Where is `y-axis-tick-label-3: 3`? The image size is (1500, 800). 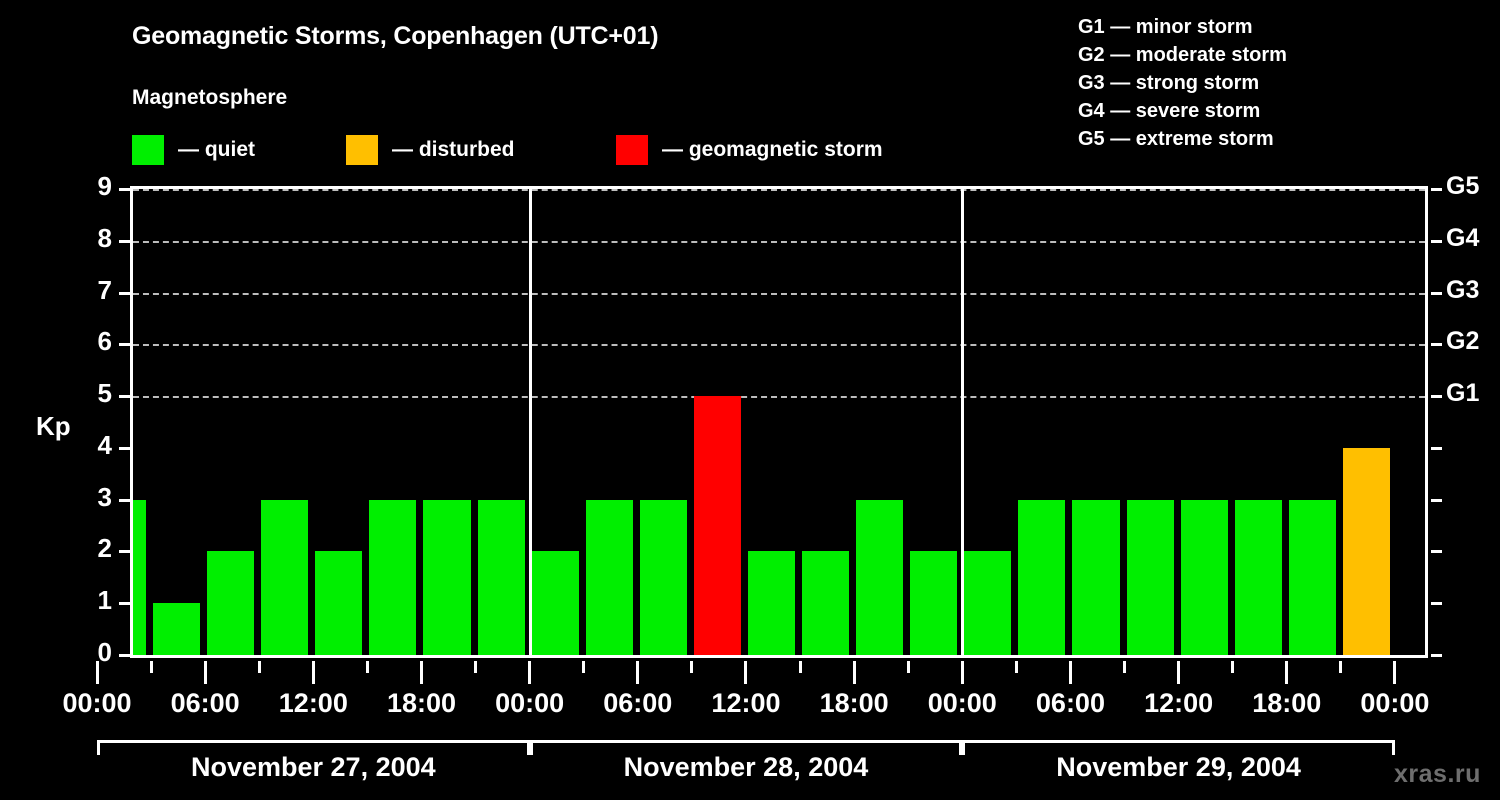 y-axis-tick-label-3: 3 is located at coordinates (104, 496).